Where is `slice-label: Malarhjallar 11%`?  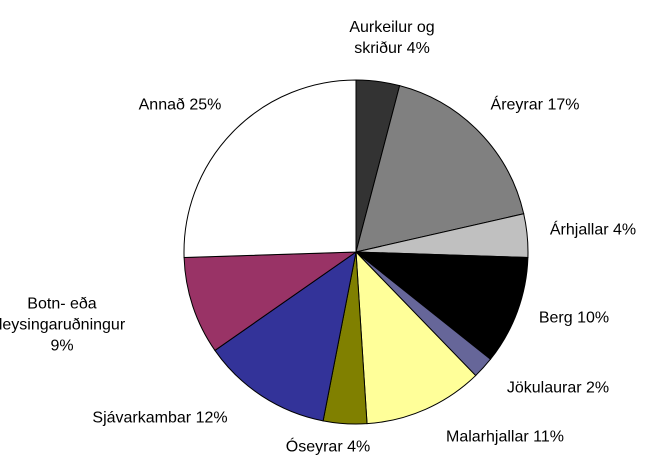 slice-label: Malarhjallar 11% is located at coordinates (505, 437).